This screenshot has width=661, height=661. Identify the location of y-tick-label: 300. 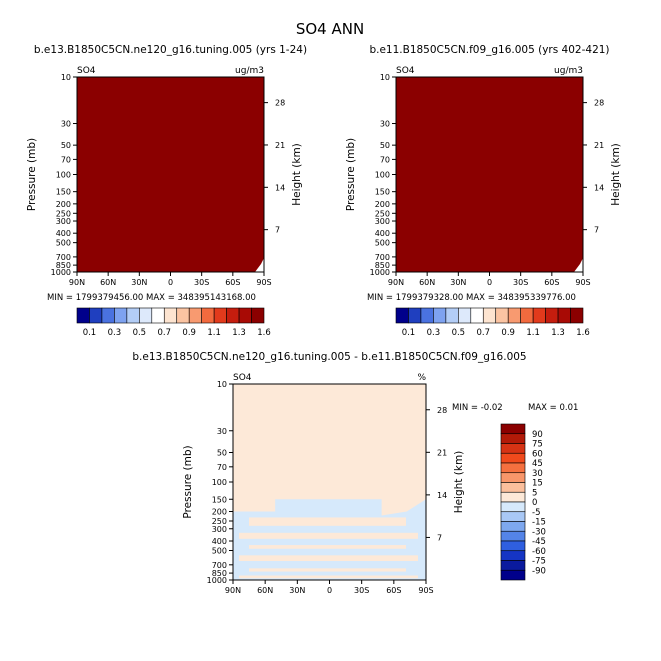
(63, 221).